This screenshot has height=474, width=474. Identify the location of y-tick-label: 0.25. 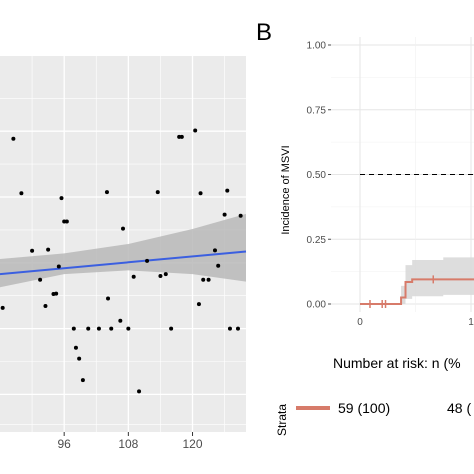
(317, 240).